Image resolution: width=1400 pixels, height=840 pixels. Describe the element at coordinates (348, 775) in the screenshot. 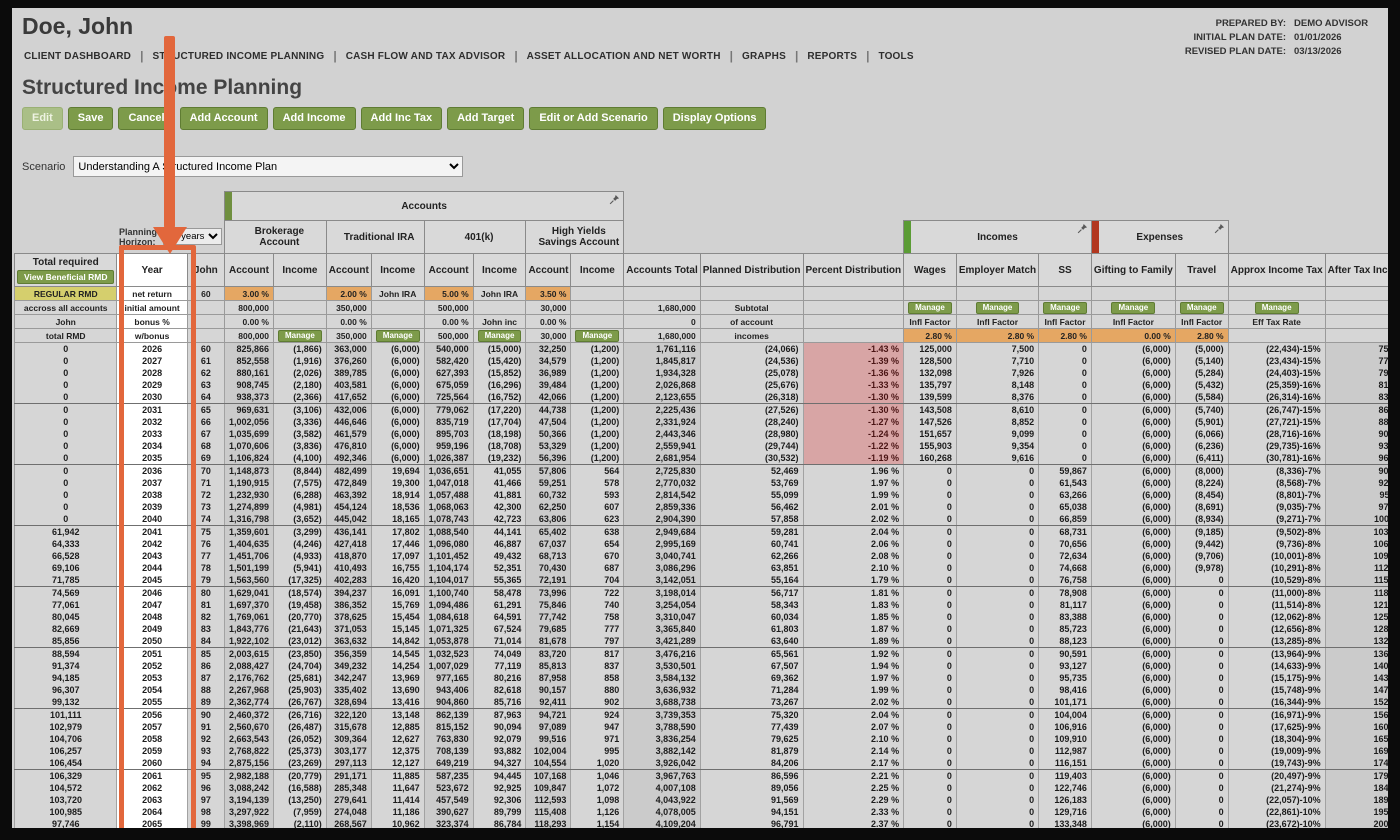

I see `data-cell: 291,171` at that location.